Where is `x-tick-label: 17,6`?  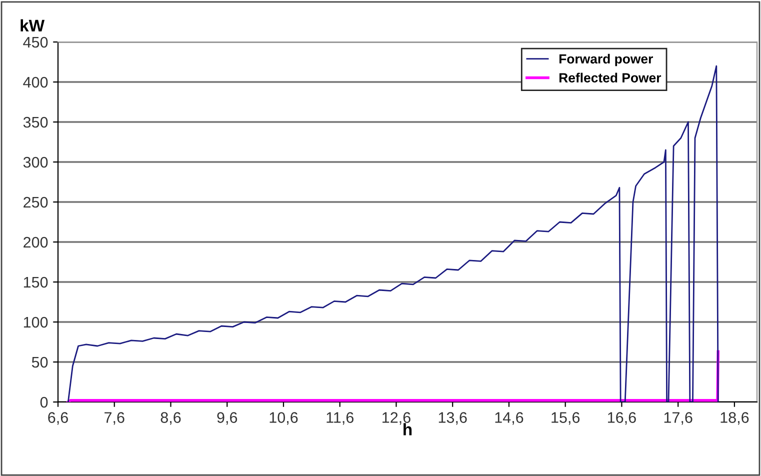
x-tick-label: 17,6 is located at coordinates (678, 418).